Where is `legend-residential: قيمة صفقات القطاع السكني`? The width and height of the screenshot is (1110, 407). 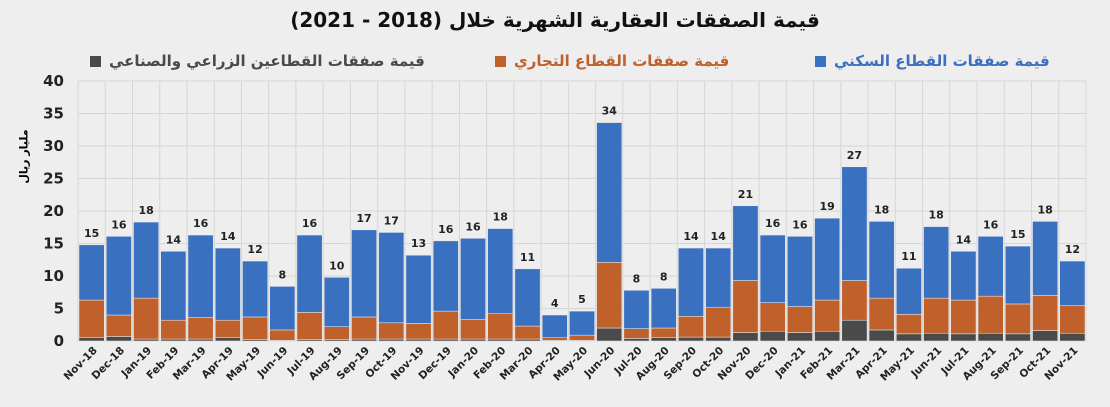
legend-residential: قيمة صفقات القطاع السكني is located at coordinates (932, 61).